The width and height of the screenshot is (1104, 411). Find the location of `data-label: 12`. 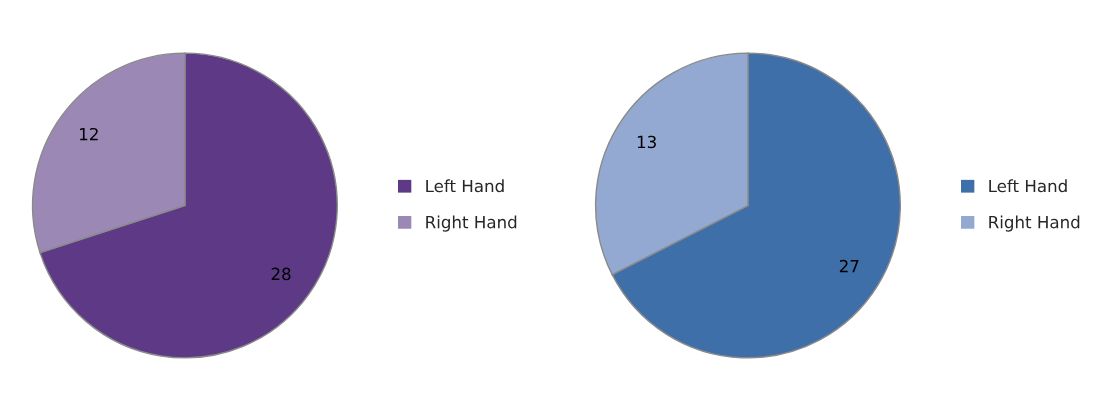

data-label: 12 is located at coordinates (89, 134).